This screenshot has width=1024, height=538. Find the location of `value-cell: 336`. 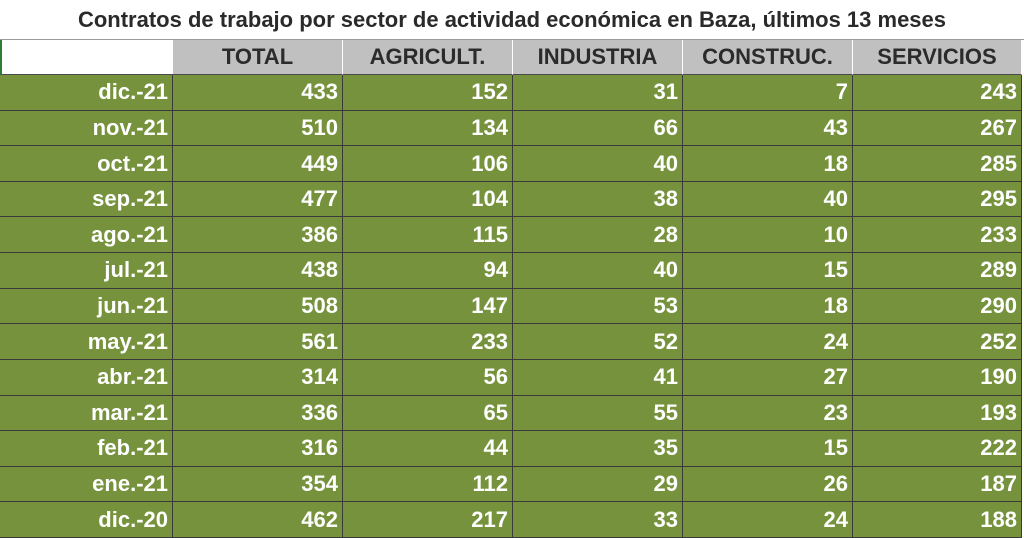

value-cell: 336 is located at coordinates (258, 413).